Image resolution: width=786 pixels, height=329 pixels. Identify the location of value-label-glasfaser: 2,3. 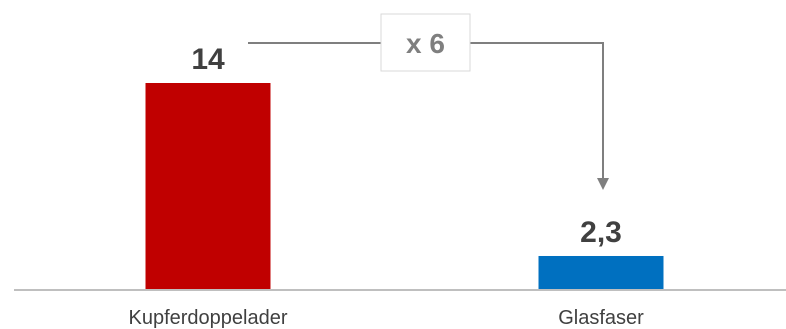
(601, 232).